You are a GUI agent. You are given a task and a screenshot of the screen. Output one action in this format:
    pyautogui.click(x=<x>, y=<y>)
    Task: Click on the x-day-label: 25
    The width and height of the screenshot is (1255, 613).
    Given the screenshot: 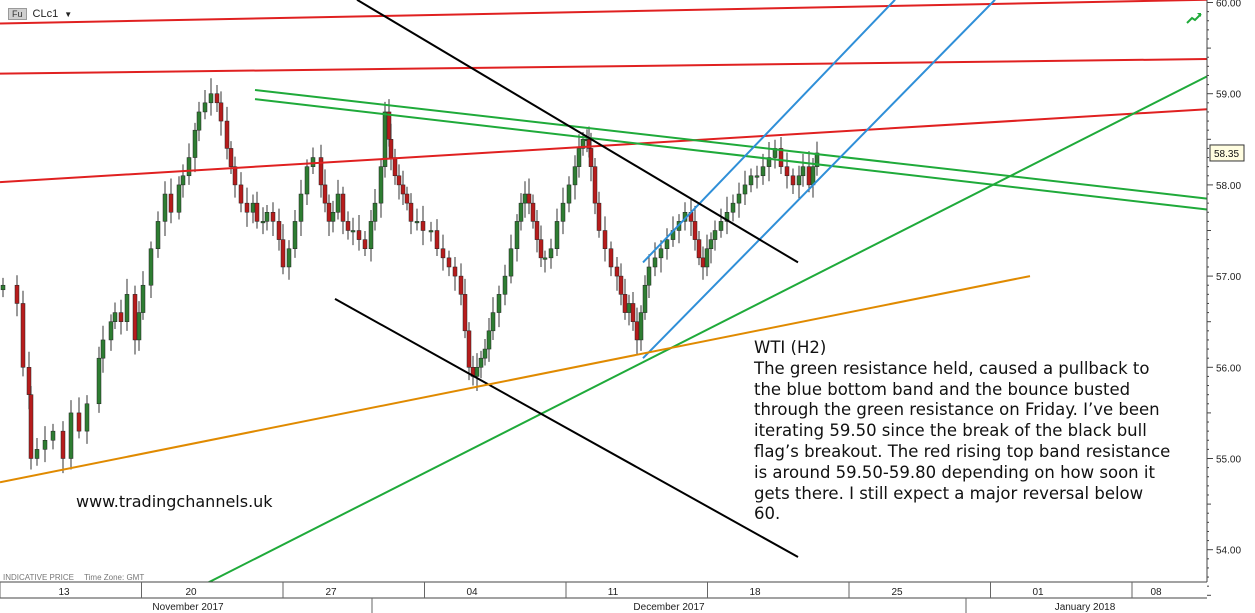 What is the action you would take?
    pyautogui.click(x=897, y=592)
    